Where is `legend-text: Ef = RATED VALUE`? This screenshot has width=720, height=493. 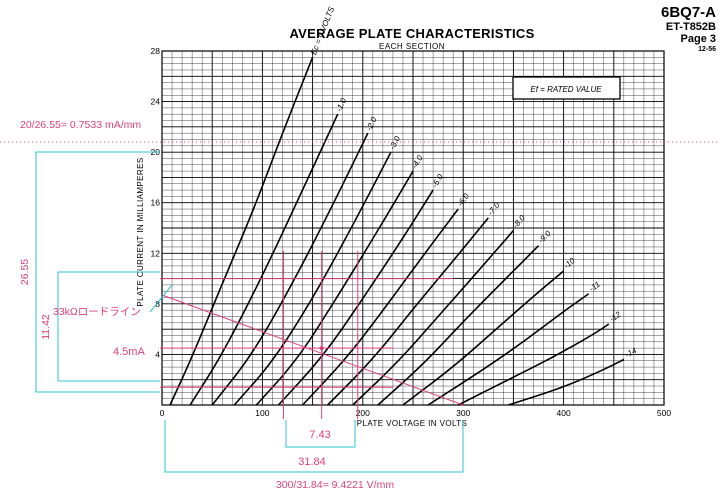
legend-text: Ef = RATED VALUE is located at coordinates (566, 89).